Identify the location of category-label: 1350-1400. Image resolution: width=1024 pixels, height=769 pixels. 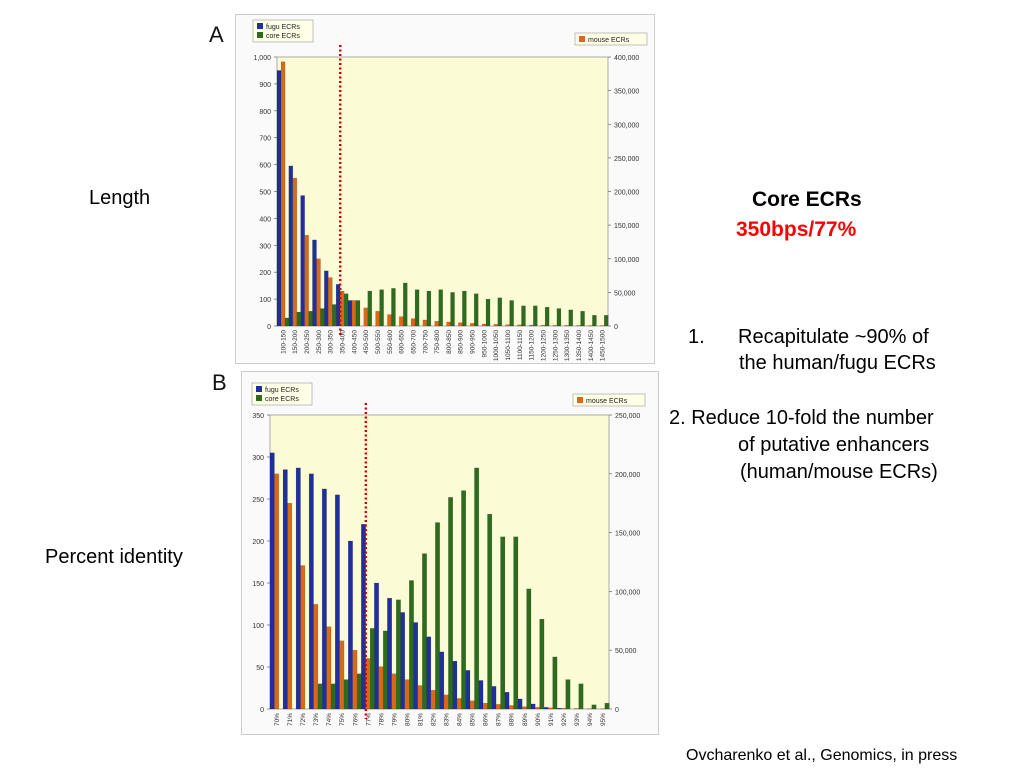
(579, 345).